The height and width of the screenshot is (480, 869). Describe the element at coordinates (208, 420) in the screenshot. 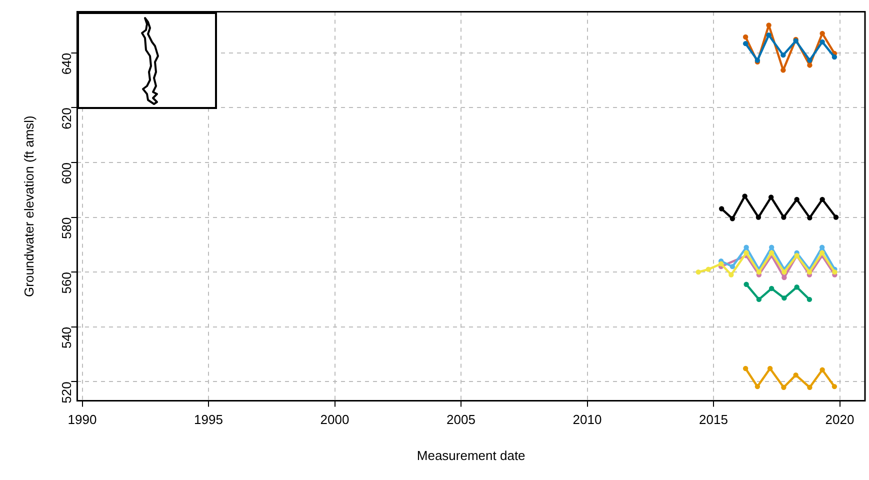

I see `x-tick-label: 1995` at that location.